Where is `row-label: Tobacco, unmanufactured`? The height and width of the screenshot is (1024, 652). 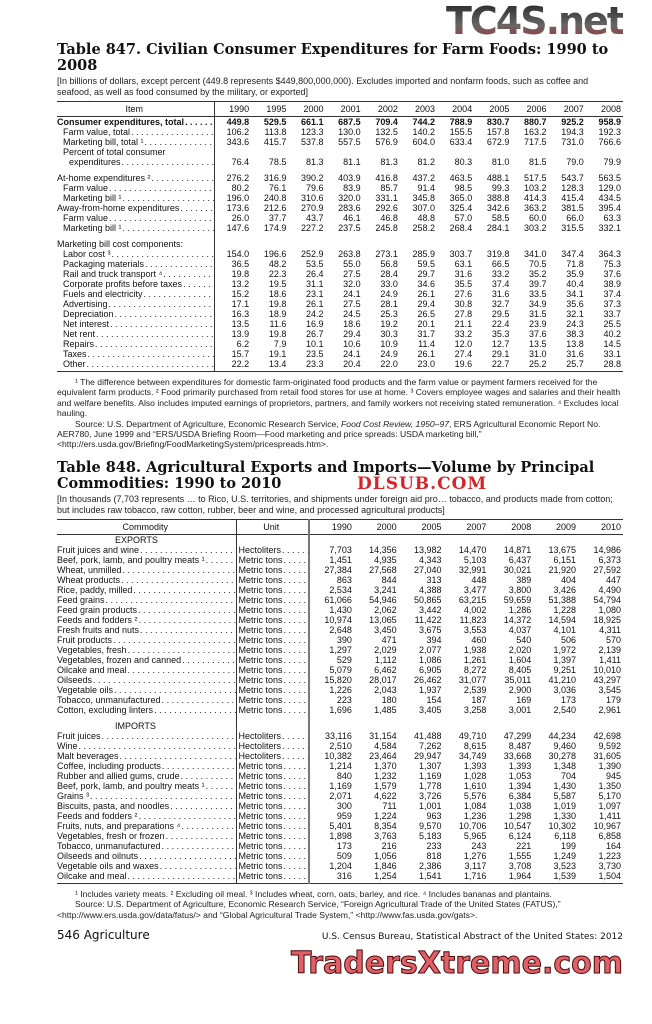
row-label: Tobacco, unmanufactured is located at coordinates (147, 845).